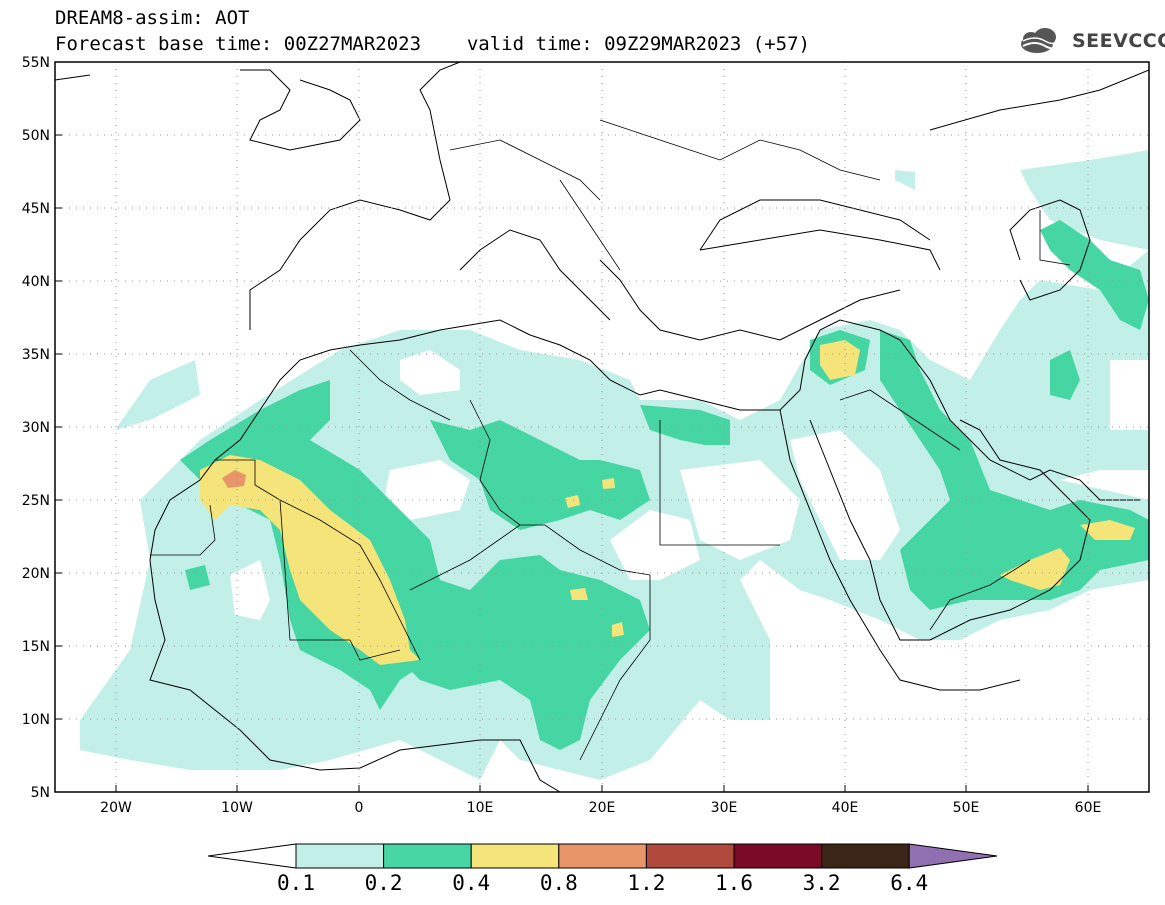 This screenshot has height=905, width=1165. Describe the element at coordinates (1055, 238) in the screenshot. I see `border-kazakhstan` at that location.